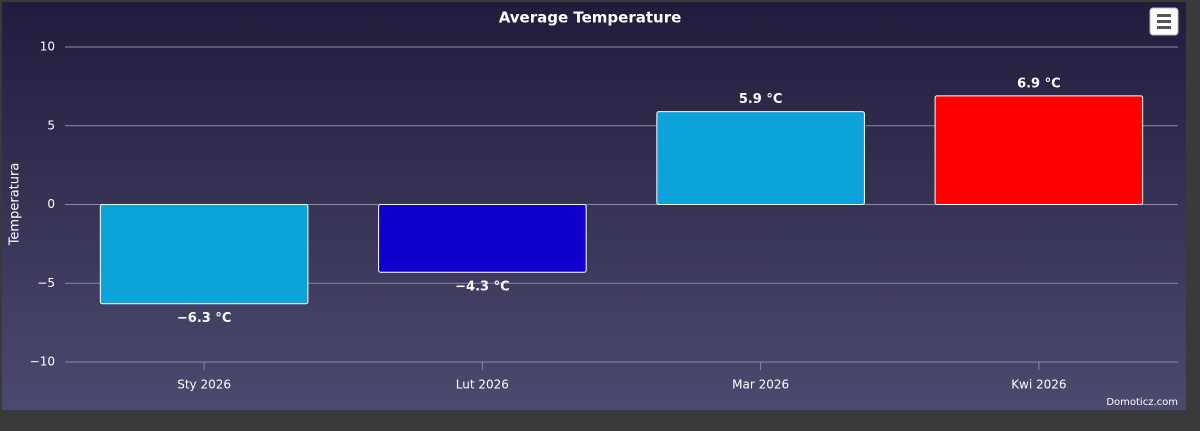 The height and width of the screenshot is (431, 1200). Describe the element at coordinates (51, 125) in the screenshot. I see `y-tick-label: 5` at that location.